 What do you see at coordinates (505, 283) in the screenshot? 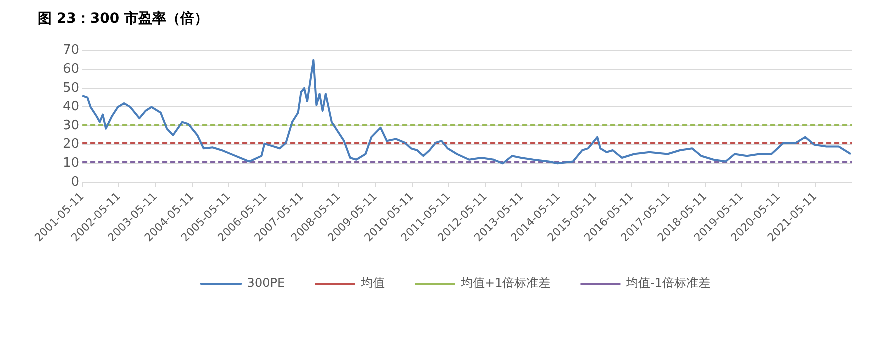
I see `legend-label: 均值+1倍标准差` at bounding box center [505, 283].